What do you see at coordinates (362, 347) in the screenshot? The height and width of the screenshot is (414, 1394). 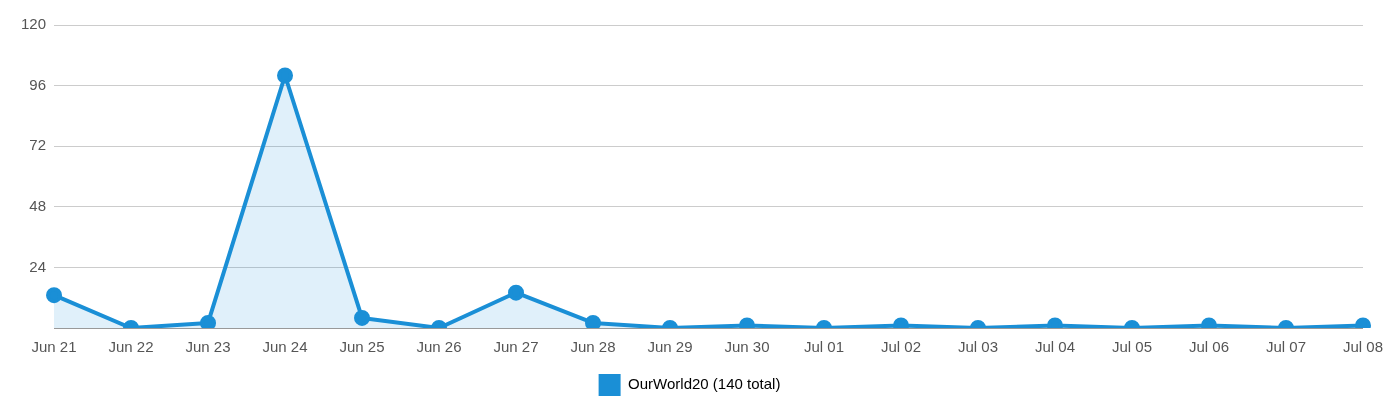 I see `x-tick-label: Jun 25` at bounding box center [362, 347].